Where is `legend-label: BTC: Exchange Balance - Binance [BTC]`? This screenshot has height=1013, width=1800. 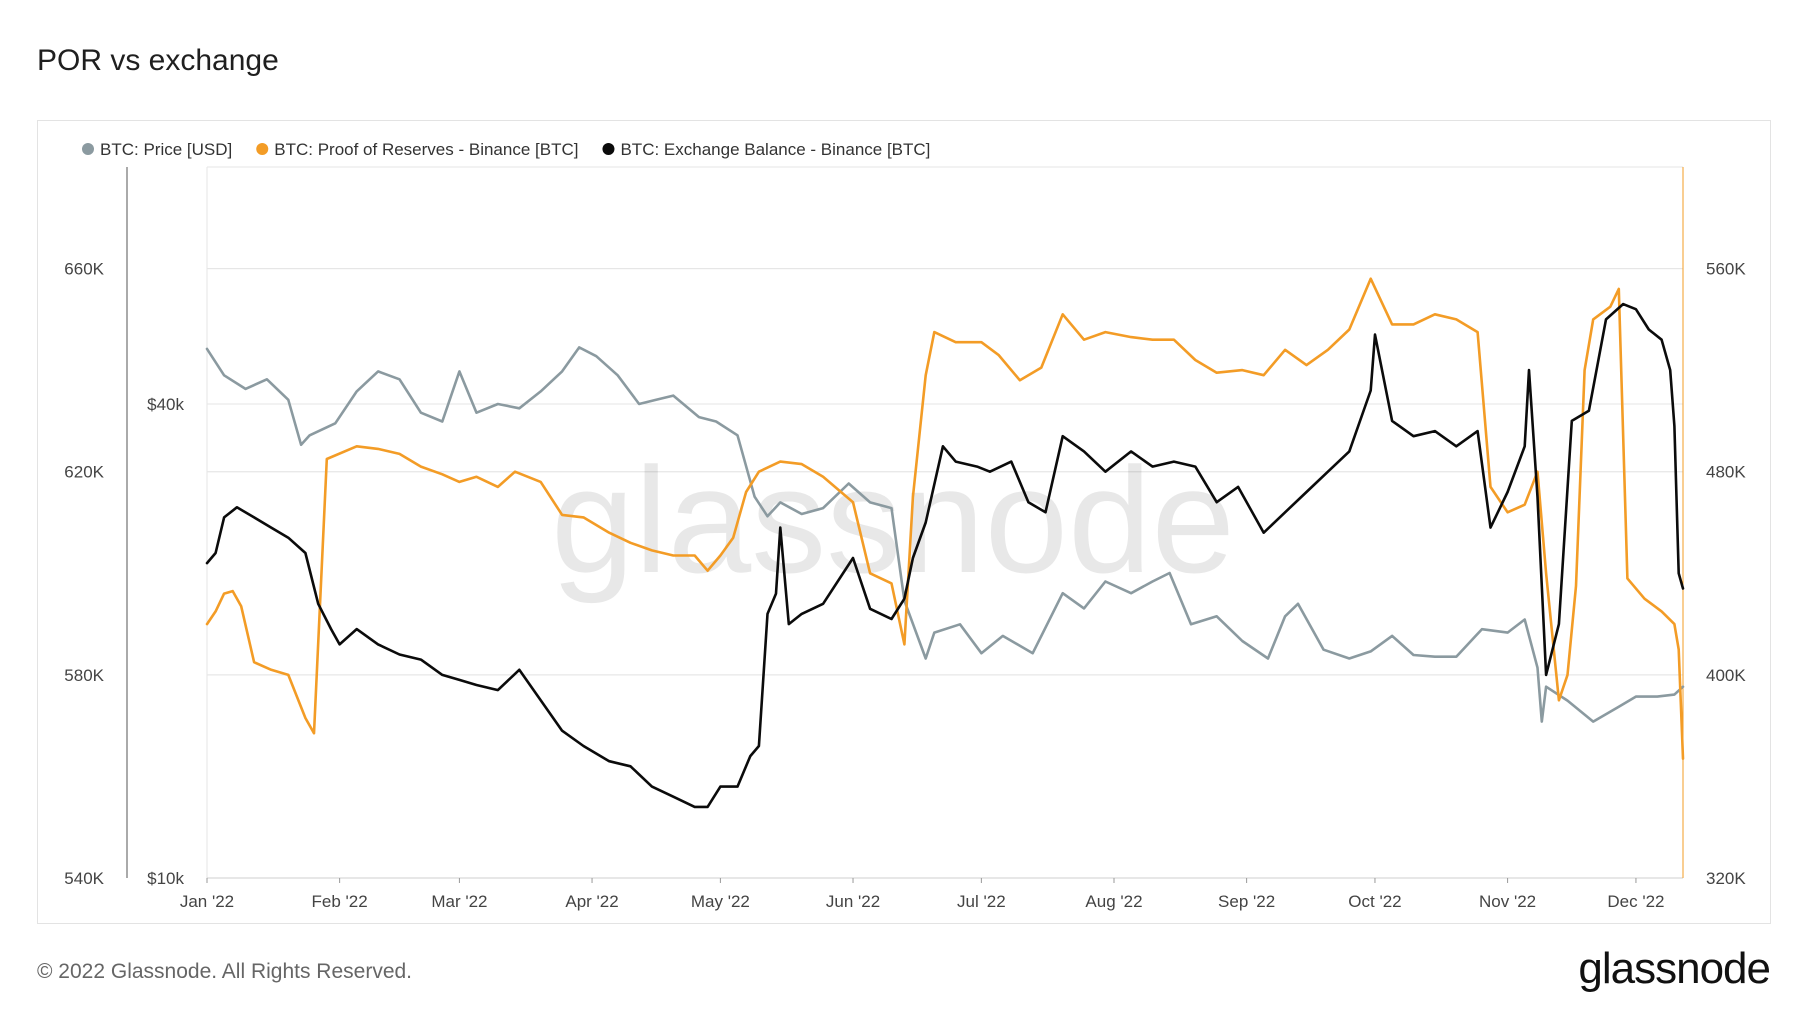
legend-label: BTC: Exchange Balance - Binance [BTC] is located at coordinates (775, 149).